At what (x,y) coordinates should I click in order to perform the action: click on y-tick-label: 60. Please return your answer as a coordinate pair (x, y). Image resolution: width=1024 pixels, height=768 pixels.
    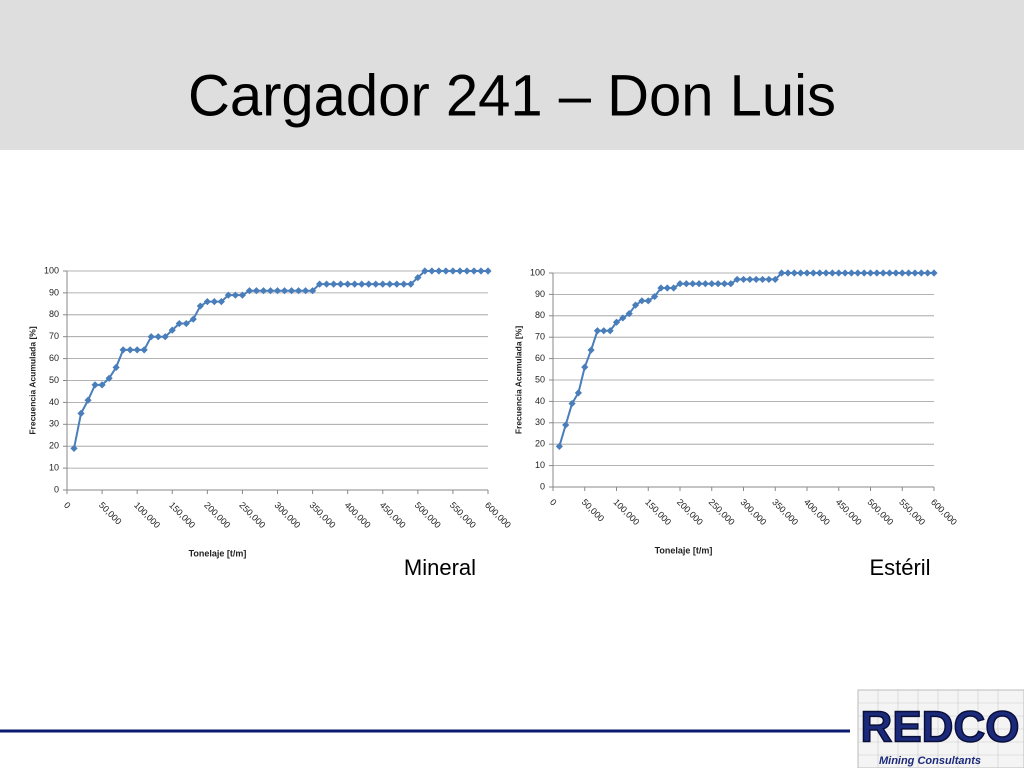
    Looking at the image, I should click on (540, 358).